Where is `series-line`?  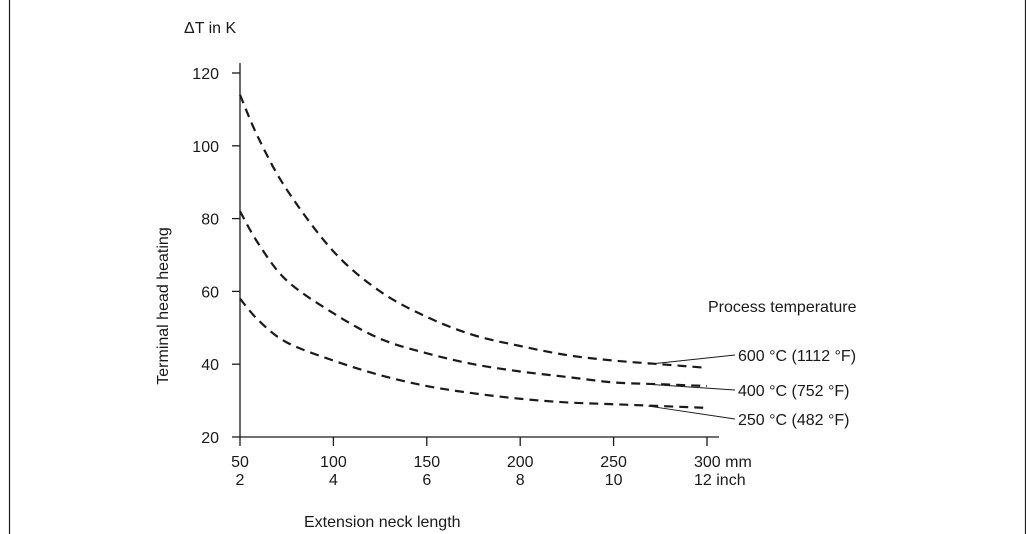 series-line is located at coordinates (473, 353).